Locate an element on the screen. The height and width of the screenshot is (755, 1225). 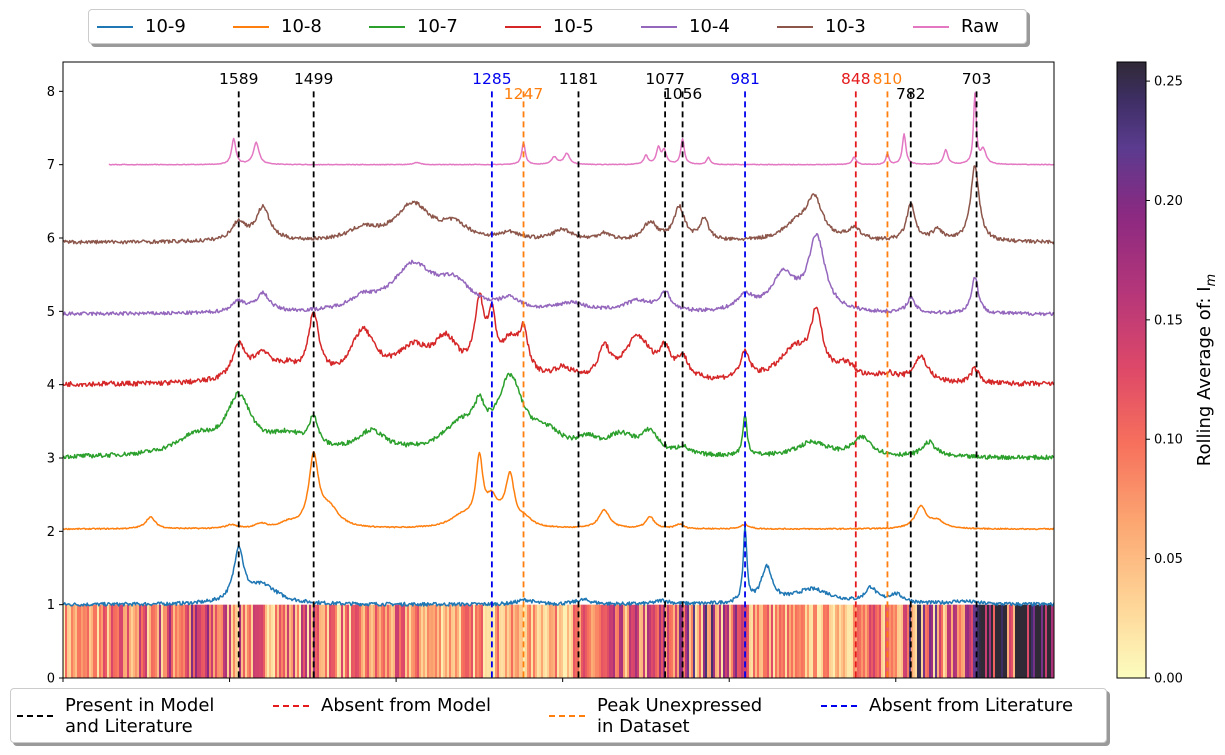
vline-label-1077: 1077 is located at coordinates (664, 79).